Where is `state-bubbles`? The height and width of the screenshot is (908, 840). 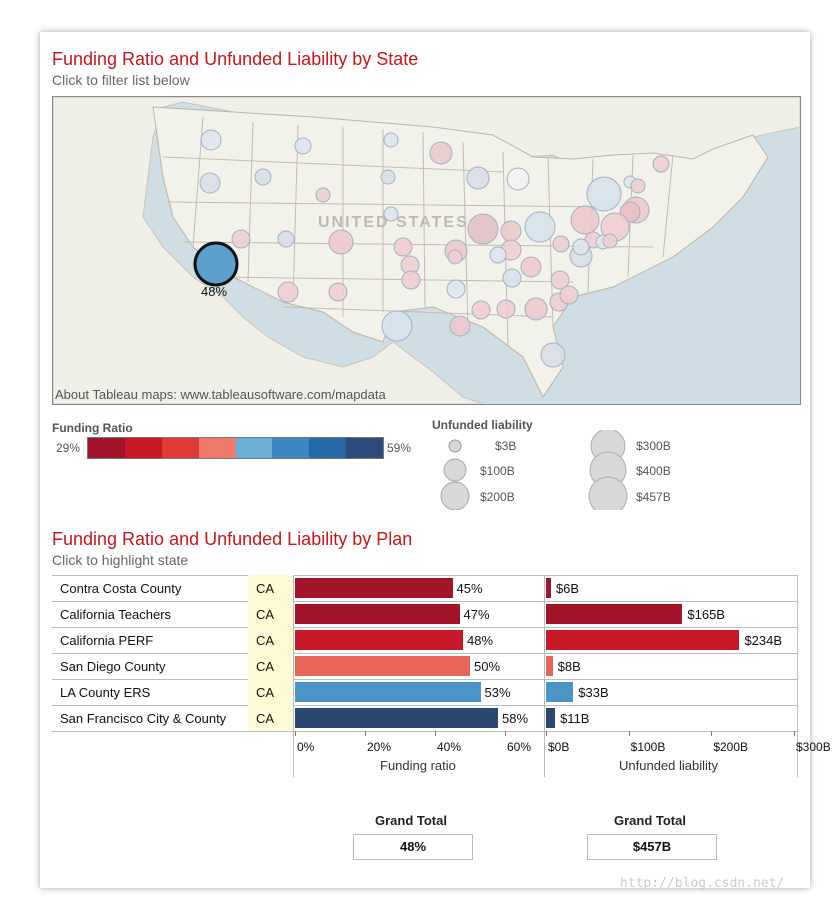
state-bubbles is located at coordinates (434, 248).